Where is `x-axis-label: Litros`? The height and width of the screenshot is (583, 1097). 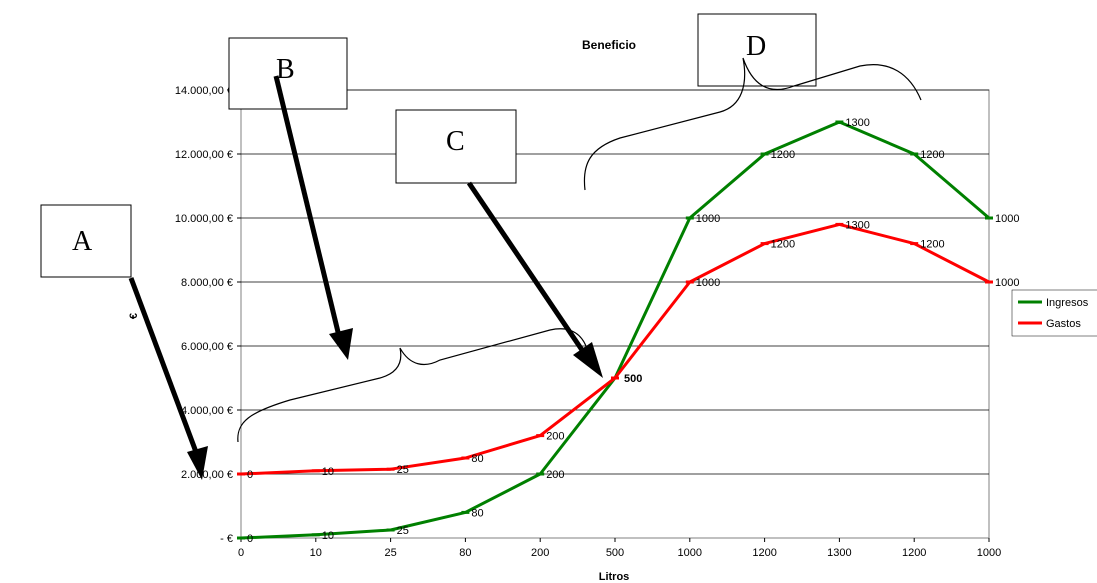
x-axis-label: Litros is located at coordinates (614, 577).